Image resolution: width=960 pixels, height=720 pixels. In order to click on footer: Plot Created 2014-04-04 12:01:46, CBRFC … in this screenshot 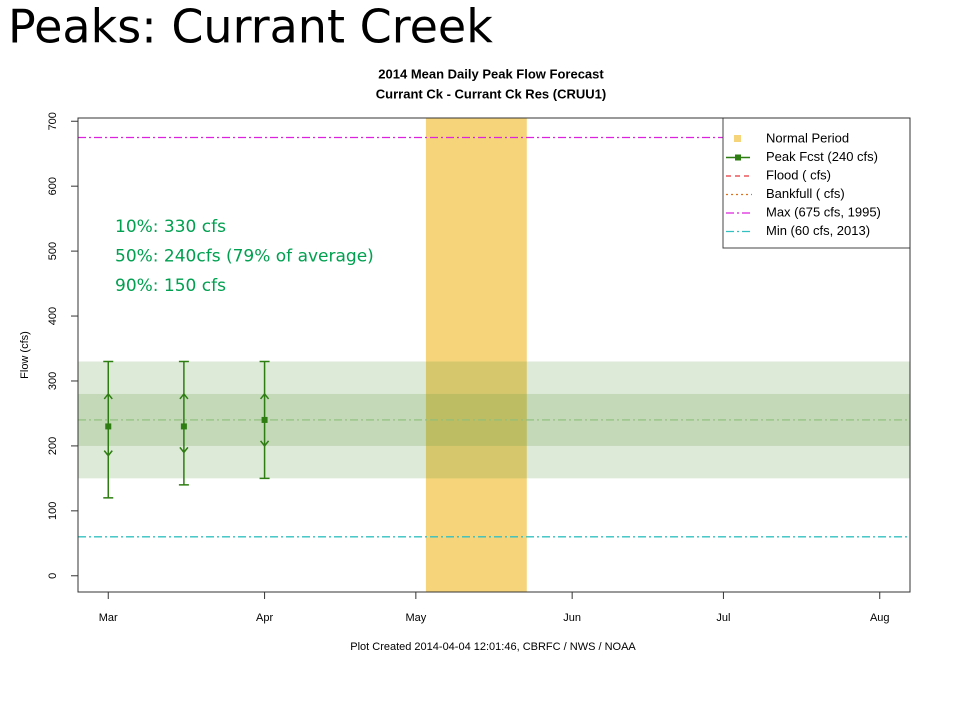, I will do `click(493, 647)`.